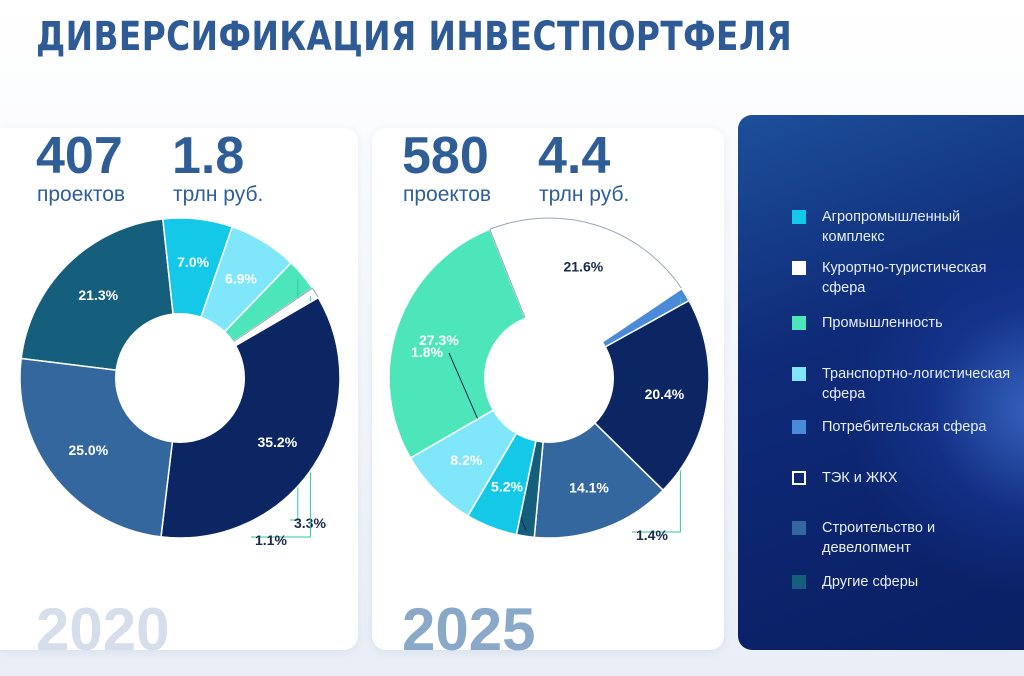 This screenshot has width=1024, height=676. What do you see at coordinates (507, 487) in the screenshot?
I see `data-label: 5.2%` at bounding box center [507, 487].